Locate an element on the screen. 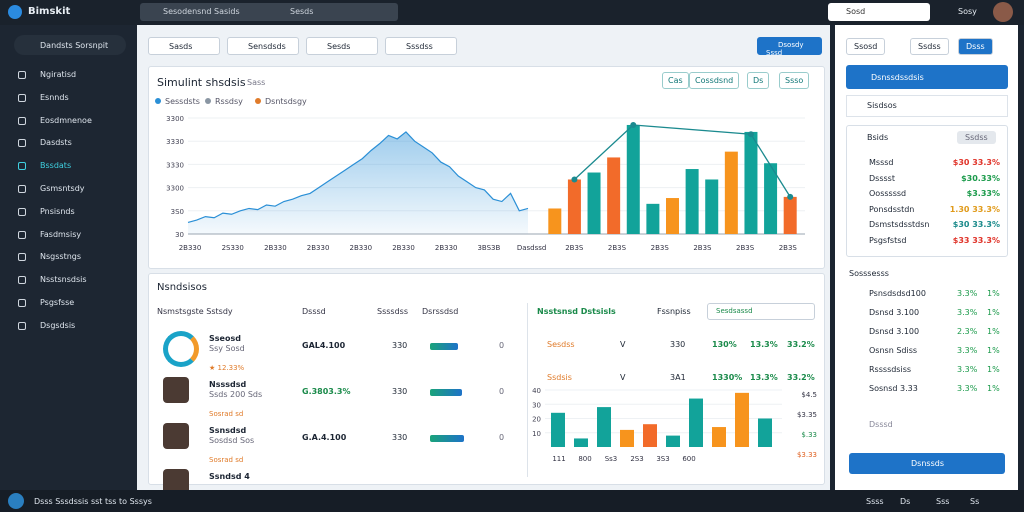 The width and height of the screenshot is (1024, 512). action-button: Dsosdy Sssd is located at coordinates (789, 47).